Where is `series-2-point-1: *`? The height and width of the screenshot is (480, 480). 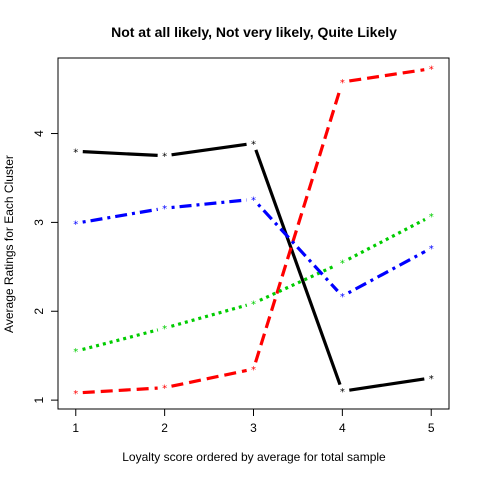 series-2-point-1: * is located at coordinates (76, 394).